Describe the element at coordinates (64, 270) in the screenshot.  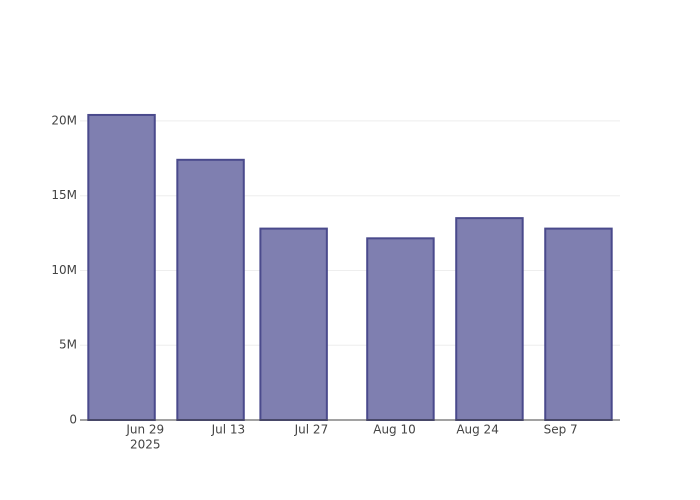
I see `y-tick-label: 10M` at that location.